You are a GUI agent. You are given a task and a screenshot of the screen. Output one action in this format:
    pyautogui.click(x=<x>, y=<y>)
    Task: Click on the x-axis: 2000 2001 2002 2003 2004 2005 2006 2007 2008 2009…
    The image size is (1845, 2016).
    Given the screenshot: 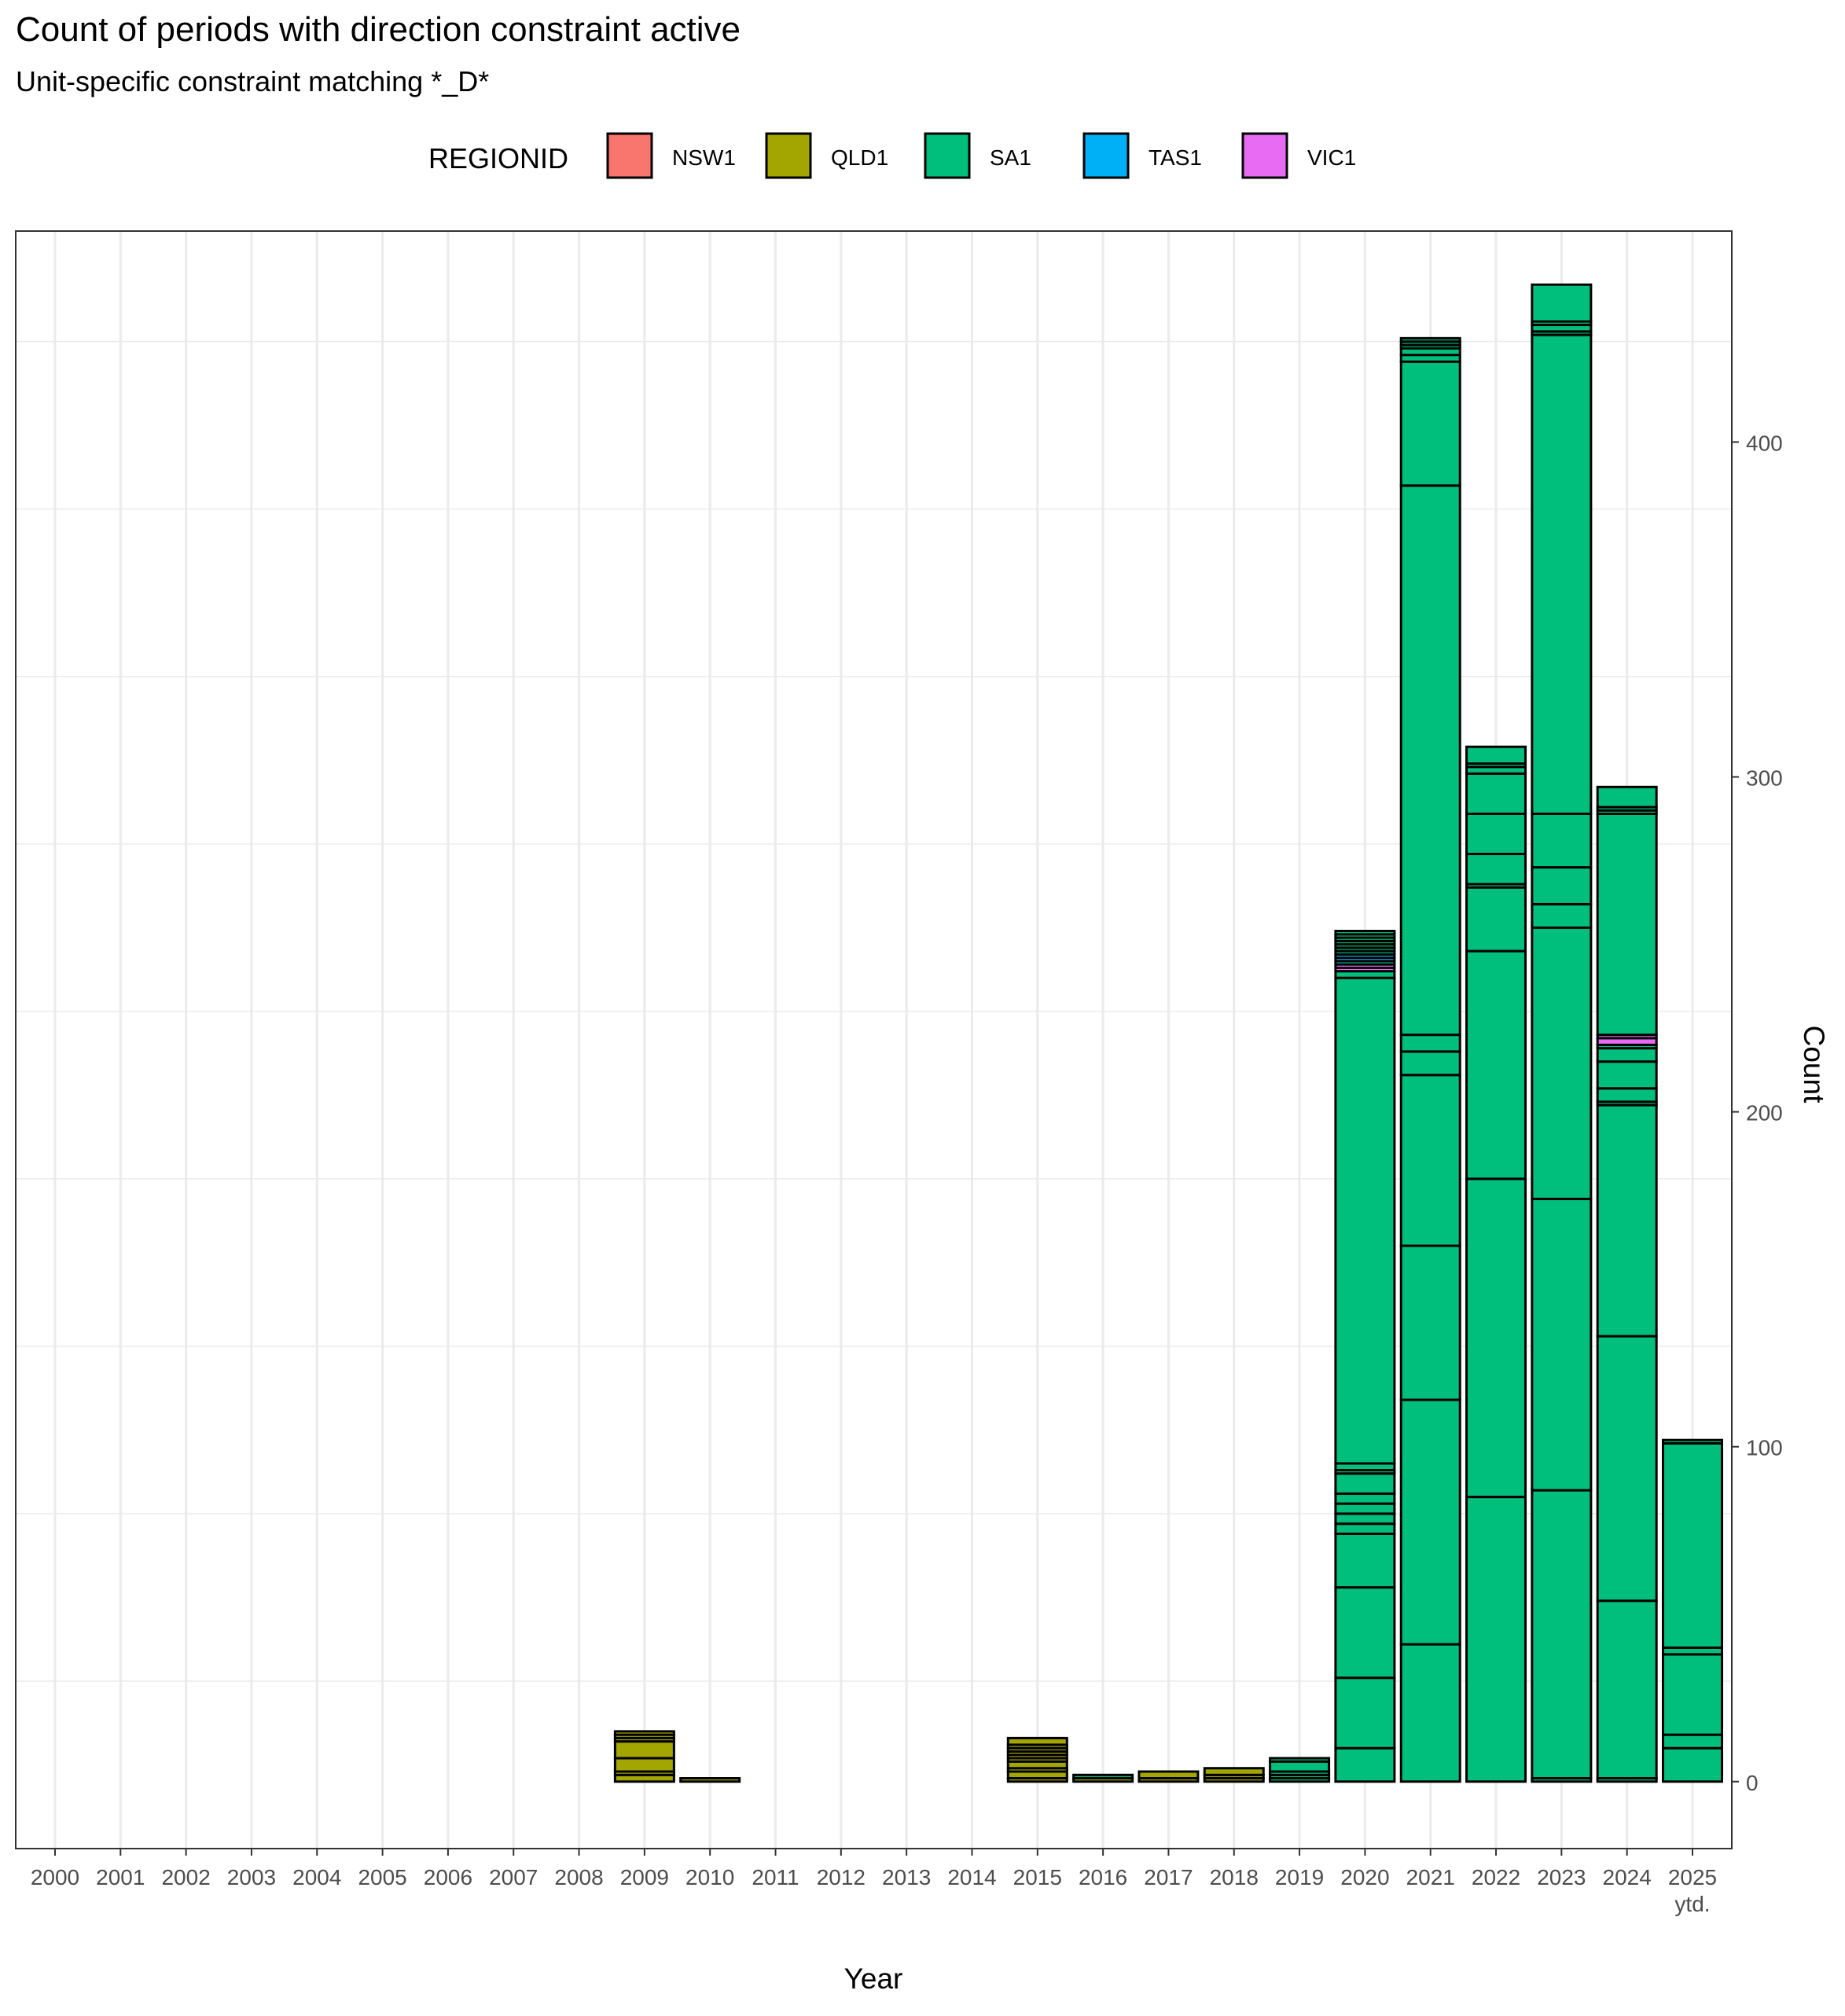 What is the action you would take?
    pyautogui.click(x=874, y=1882)
    